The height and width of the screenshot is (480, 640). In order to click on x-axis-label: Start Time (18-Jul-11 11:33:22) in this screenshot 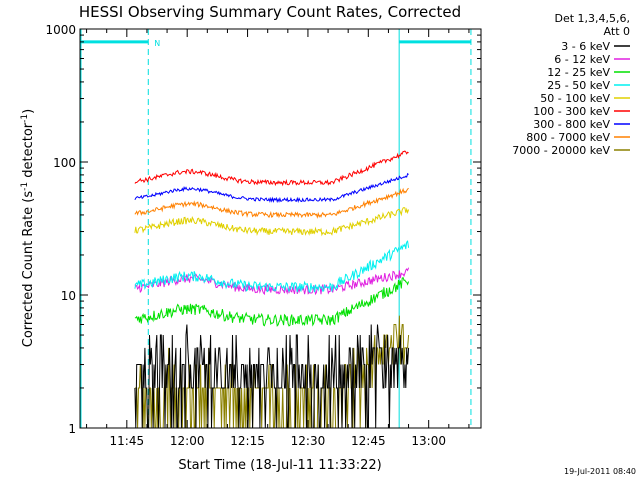, I will do `click(279, 465)`.